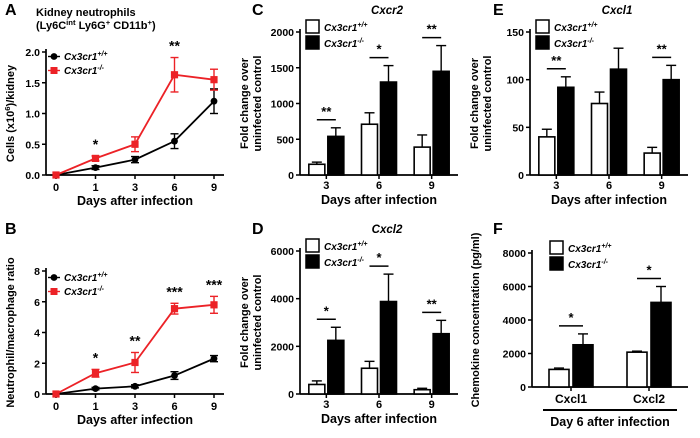  What do you see at coordinates (32, 84) in the screenshot?
I see `y-tick-label: 1.5` at bounding box center [32, 84].